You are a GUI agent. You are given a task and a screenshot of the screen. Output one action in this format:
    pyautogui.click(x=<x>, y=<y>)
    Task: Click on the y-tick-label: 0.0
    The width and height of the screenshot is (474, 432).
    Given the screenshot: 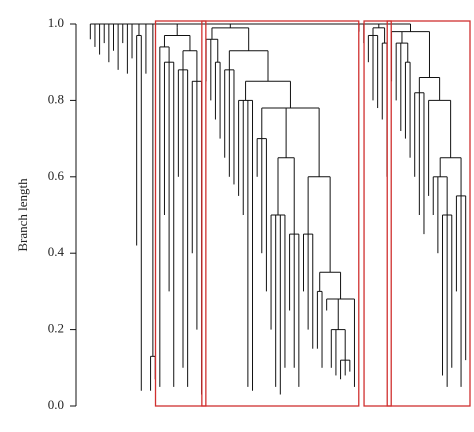 What is the action you would take?
    pyautogui.click(x=56, y=404)
    